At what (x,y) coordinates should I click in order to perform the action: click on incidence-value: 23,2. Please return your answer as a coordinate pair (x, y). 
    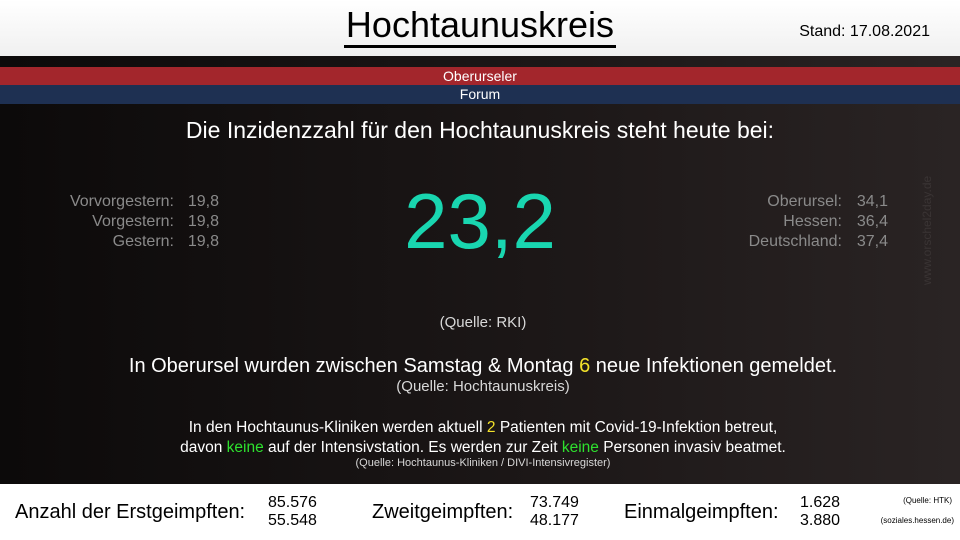
    Looking at the image, I should click on (480, 221).